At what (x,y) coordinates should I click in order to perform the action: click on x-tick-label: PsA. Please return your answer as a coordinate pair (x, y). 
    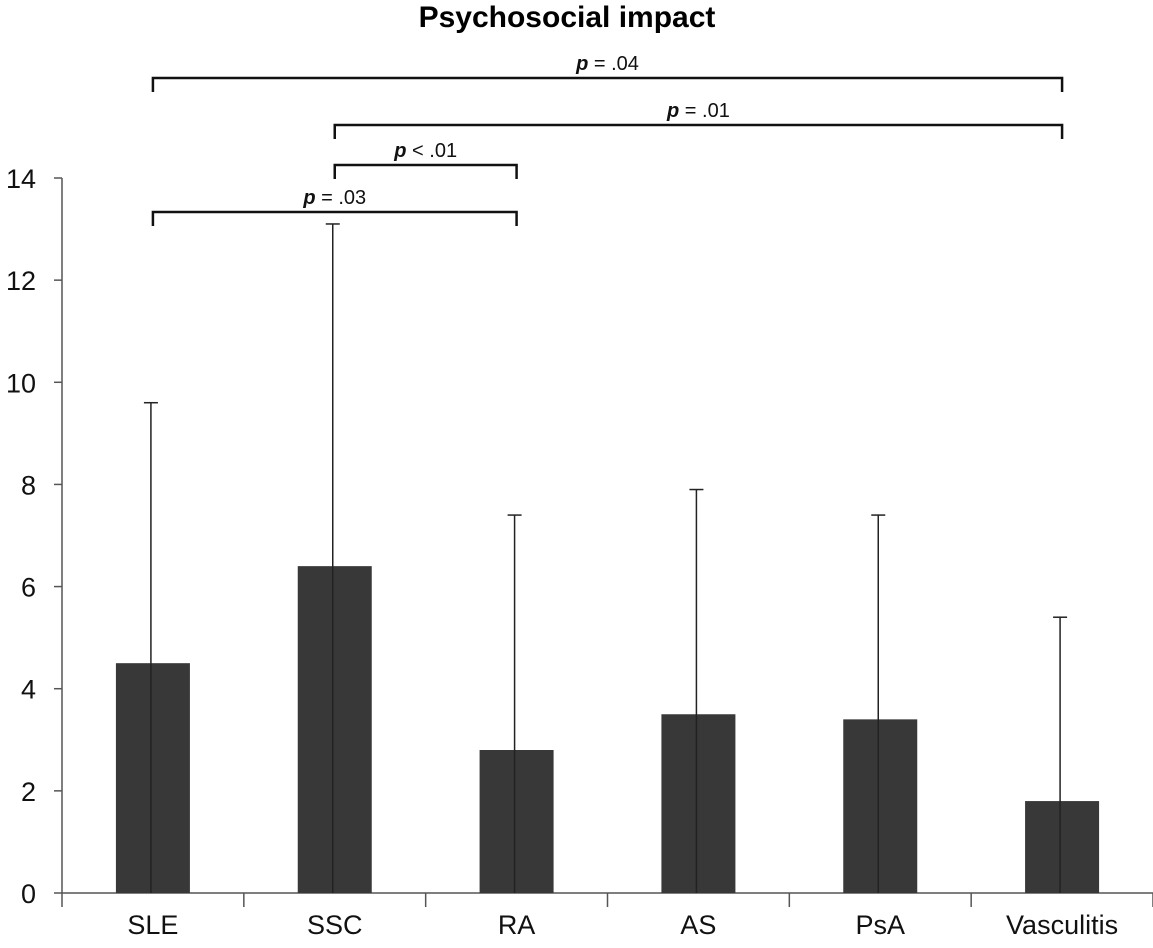
    Looking at the image, I should click on (880, 925).